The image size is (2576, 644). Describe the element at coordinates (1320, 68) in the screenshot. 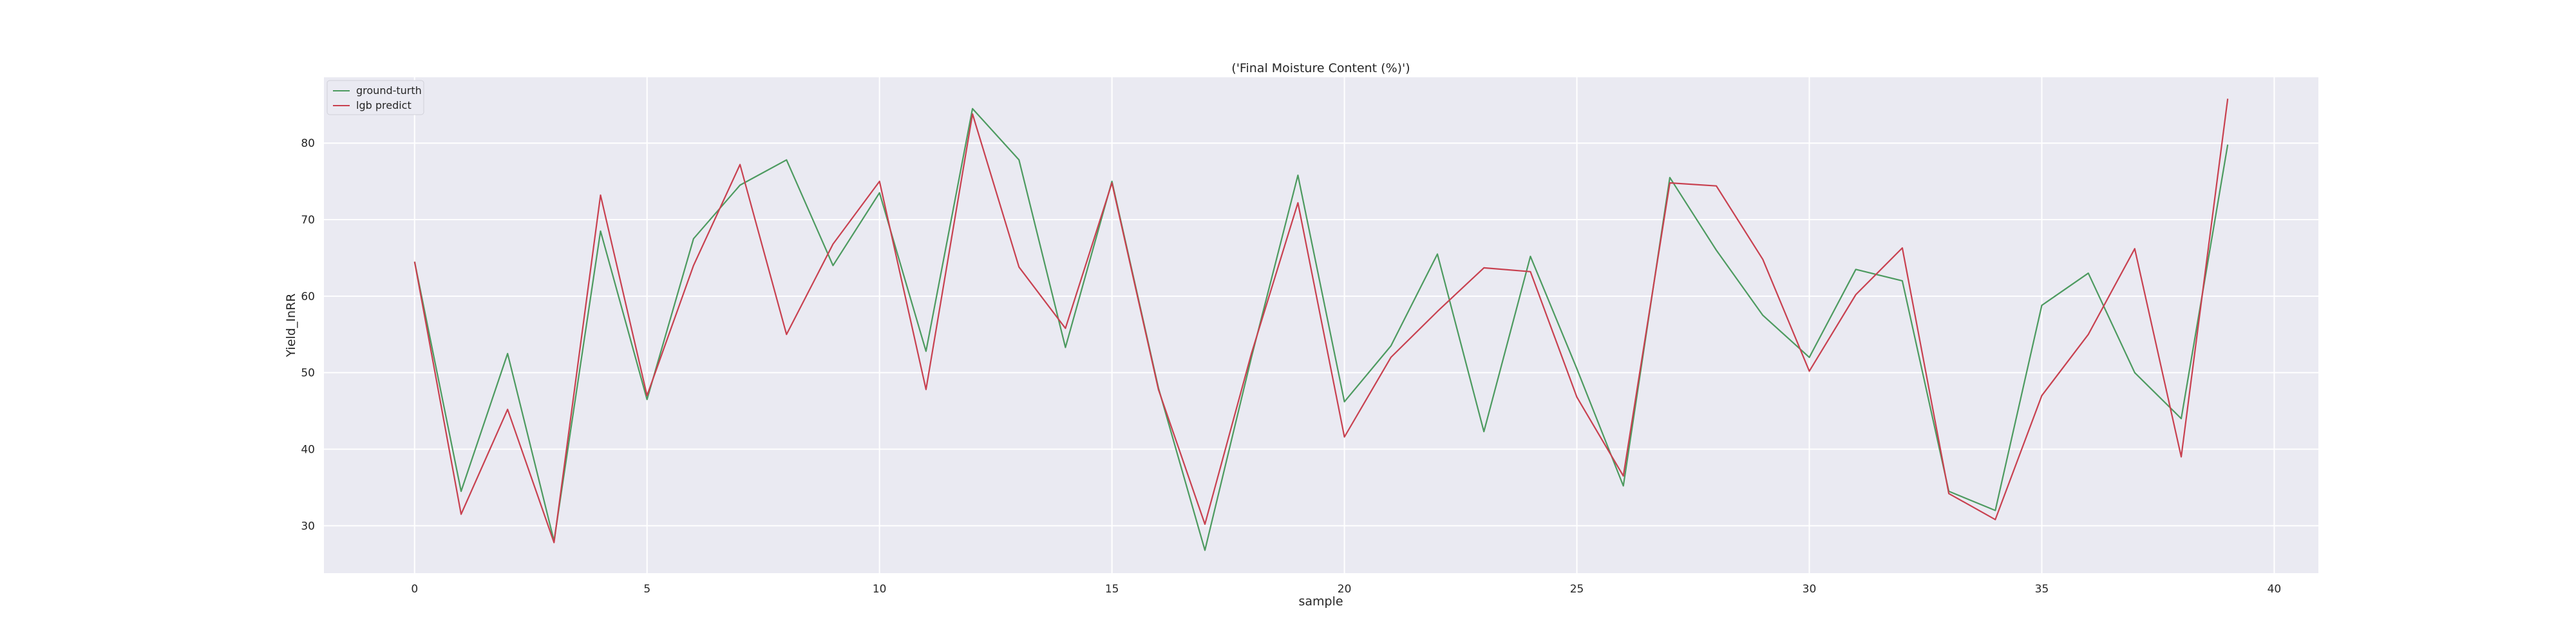

I see `chart-title: ('Final Moisture Content (%)')` at that location.